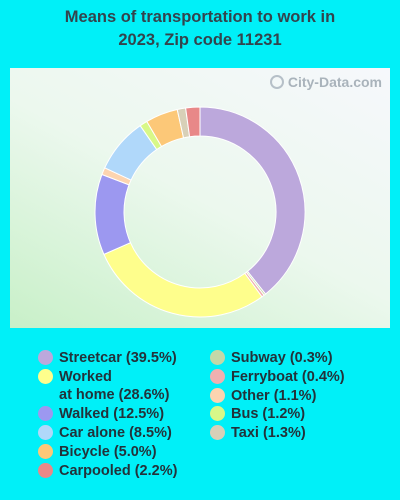 This screenshot has height=500, width=400. What do you see at coordinates (113, 214) in the screenshot?
I see `slice-walked` at bounding box center [113, 214].